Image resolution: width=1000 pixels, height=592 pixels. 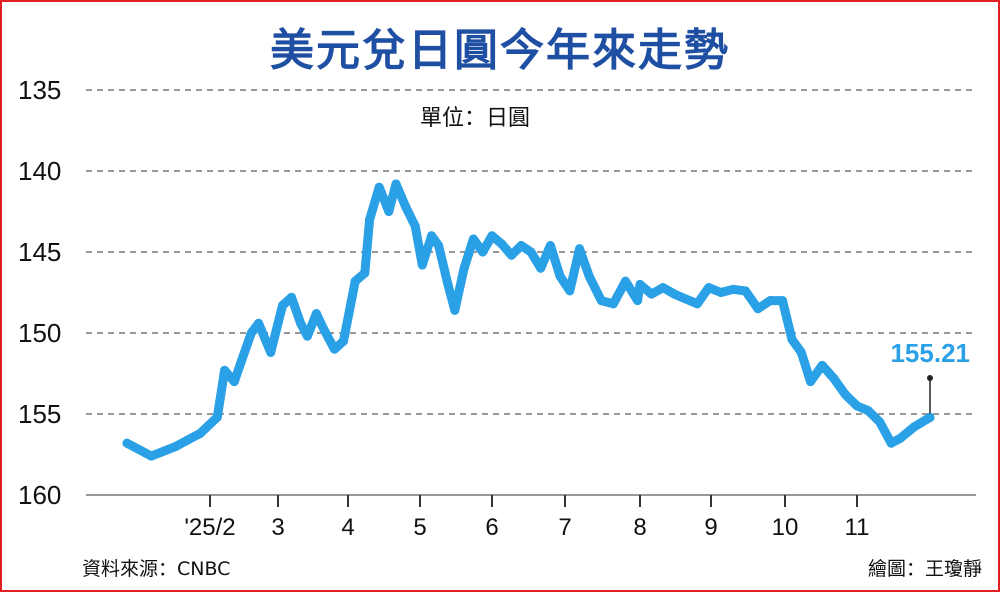 I want to click on y-tick-label: 145, so click(x=39, y=252).